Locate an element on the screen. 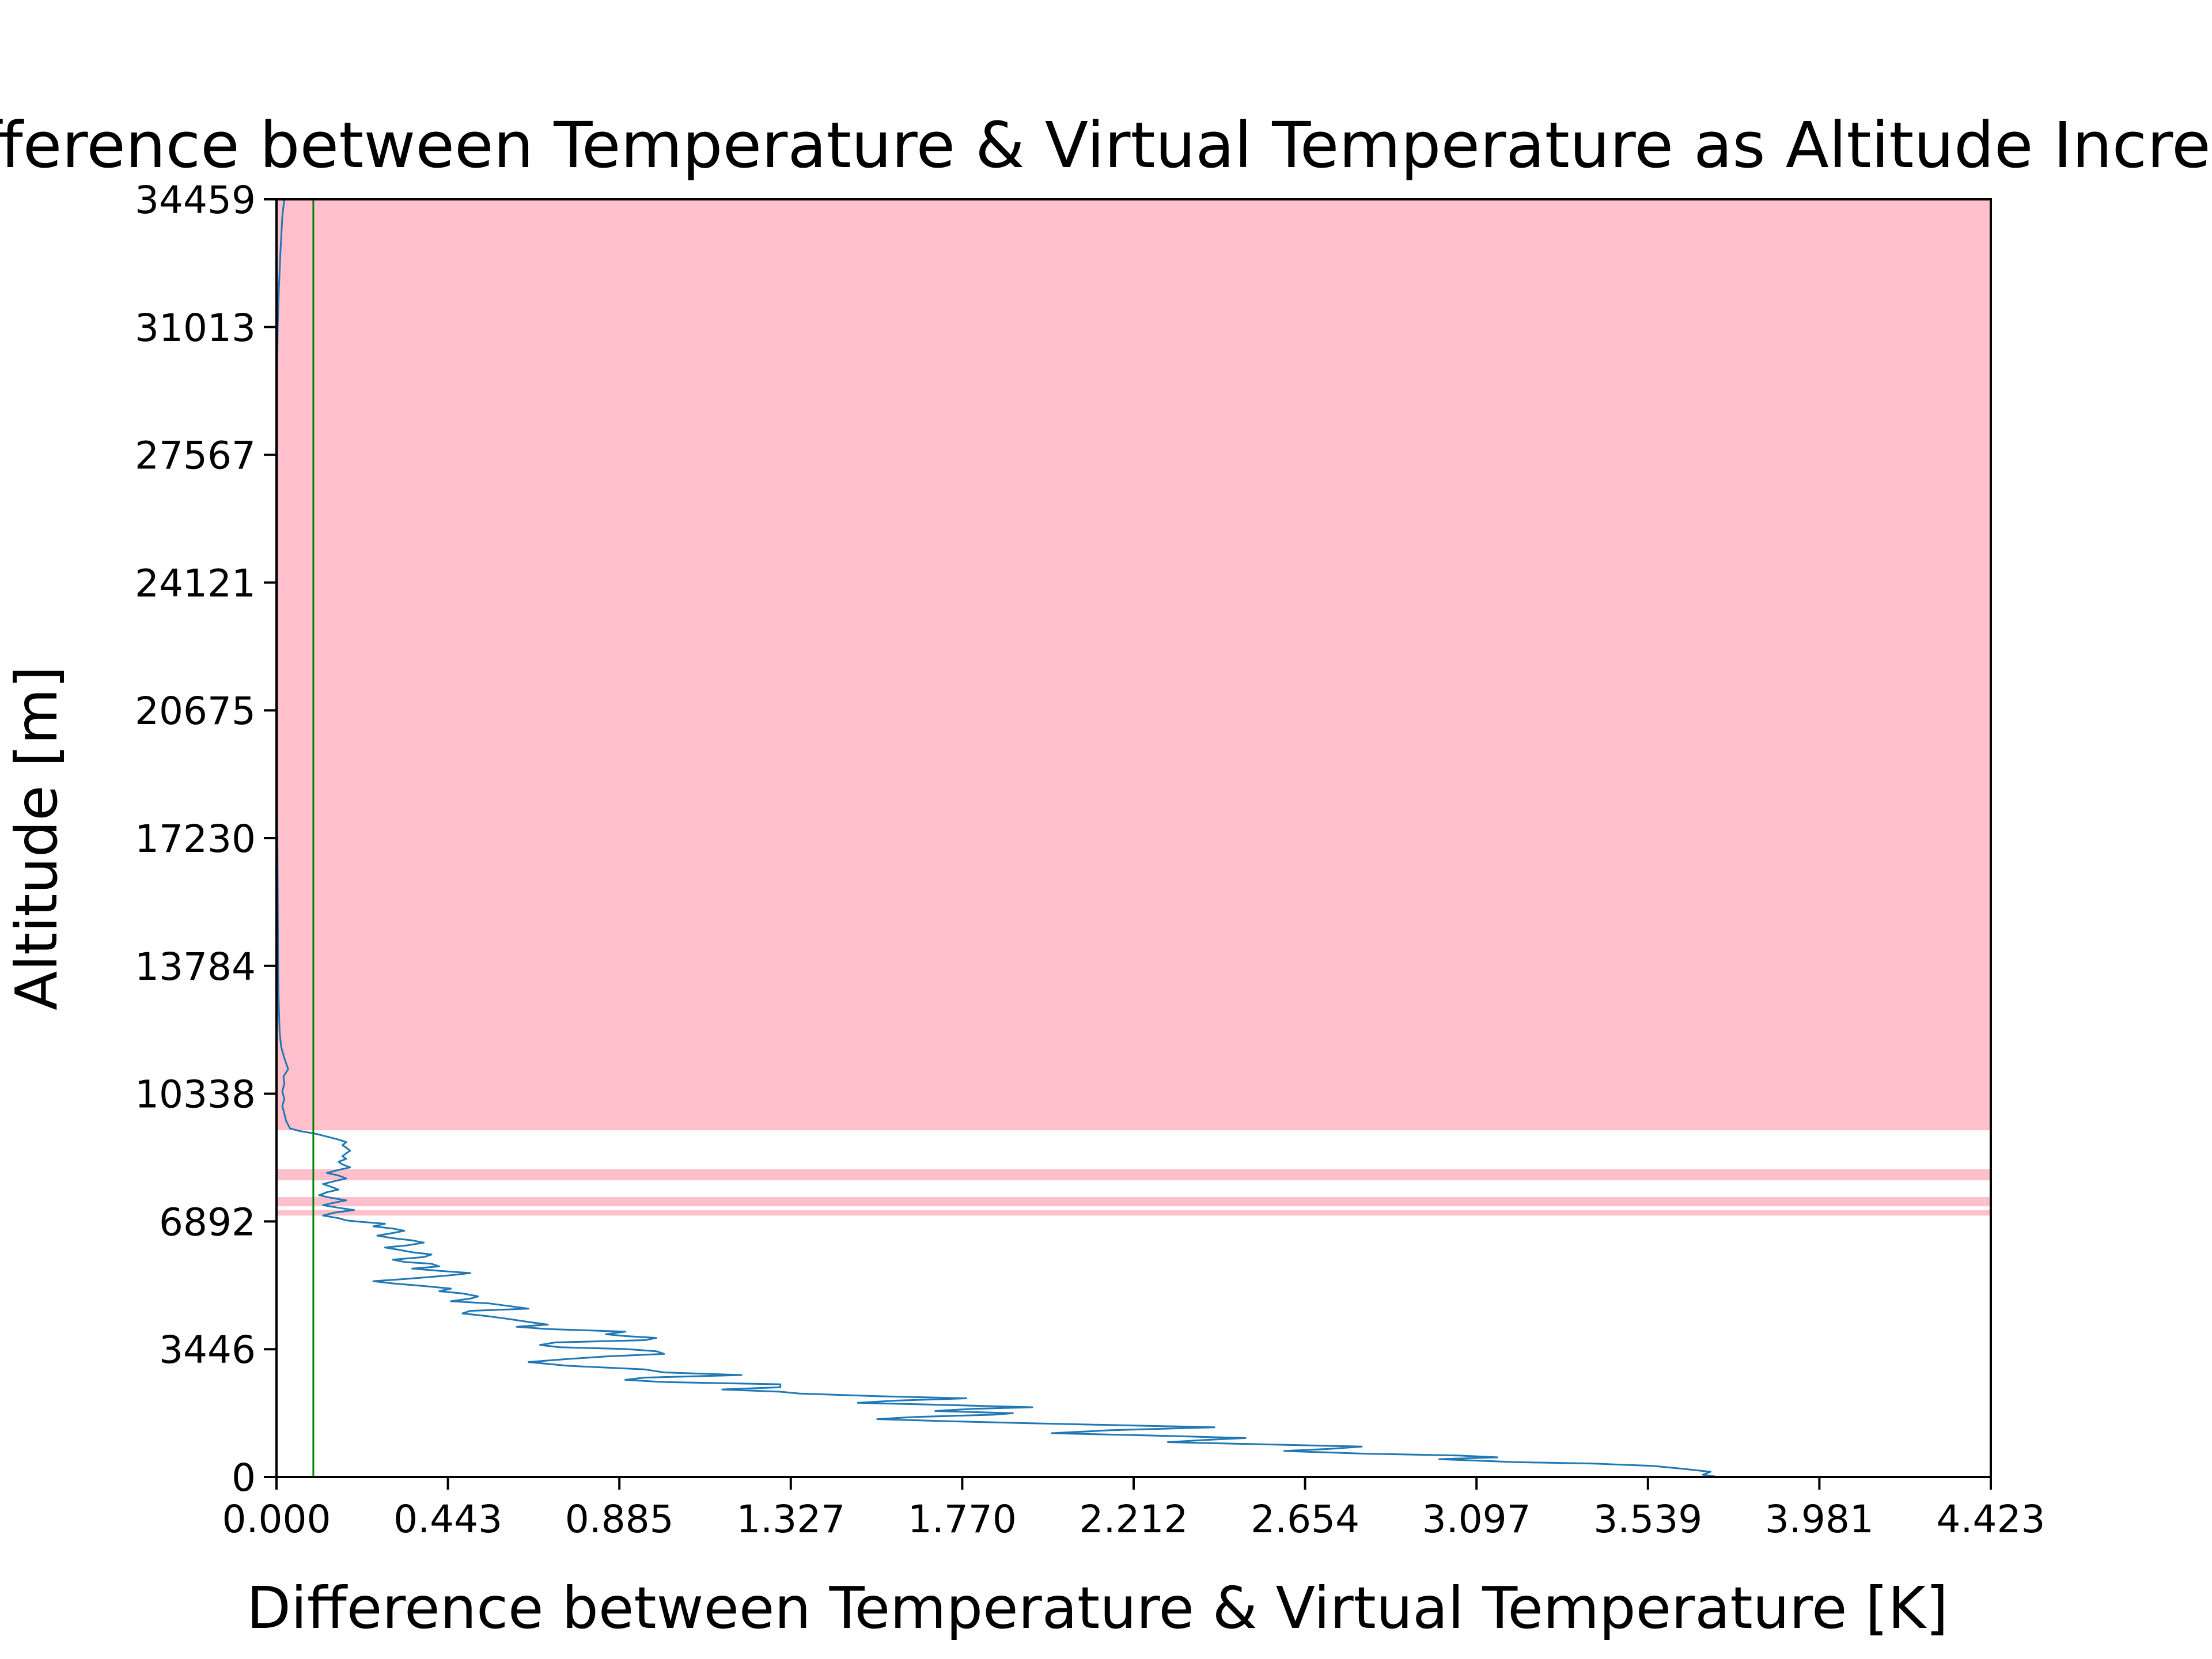  x-tick-label: 2.212 is located at coordinates (1134, 1519).